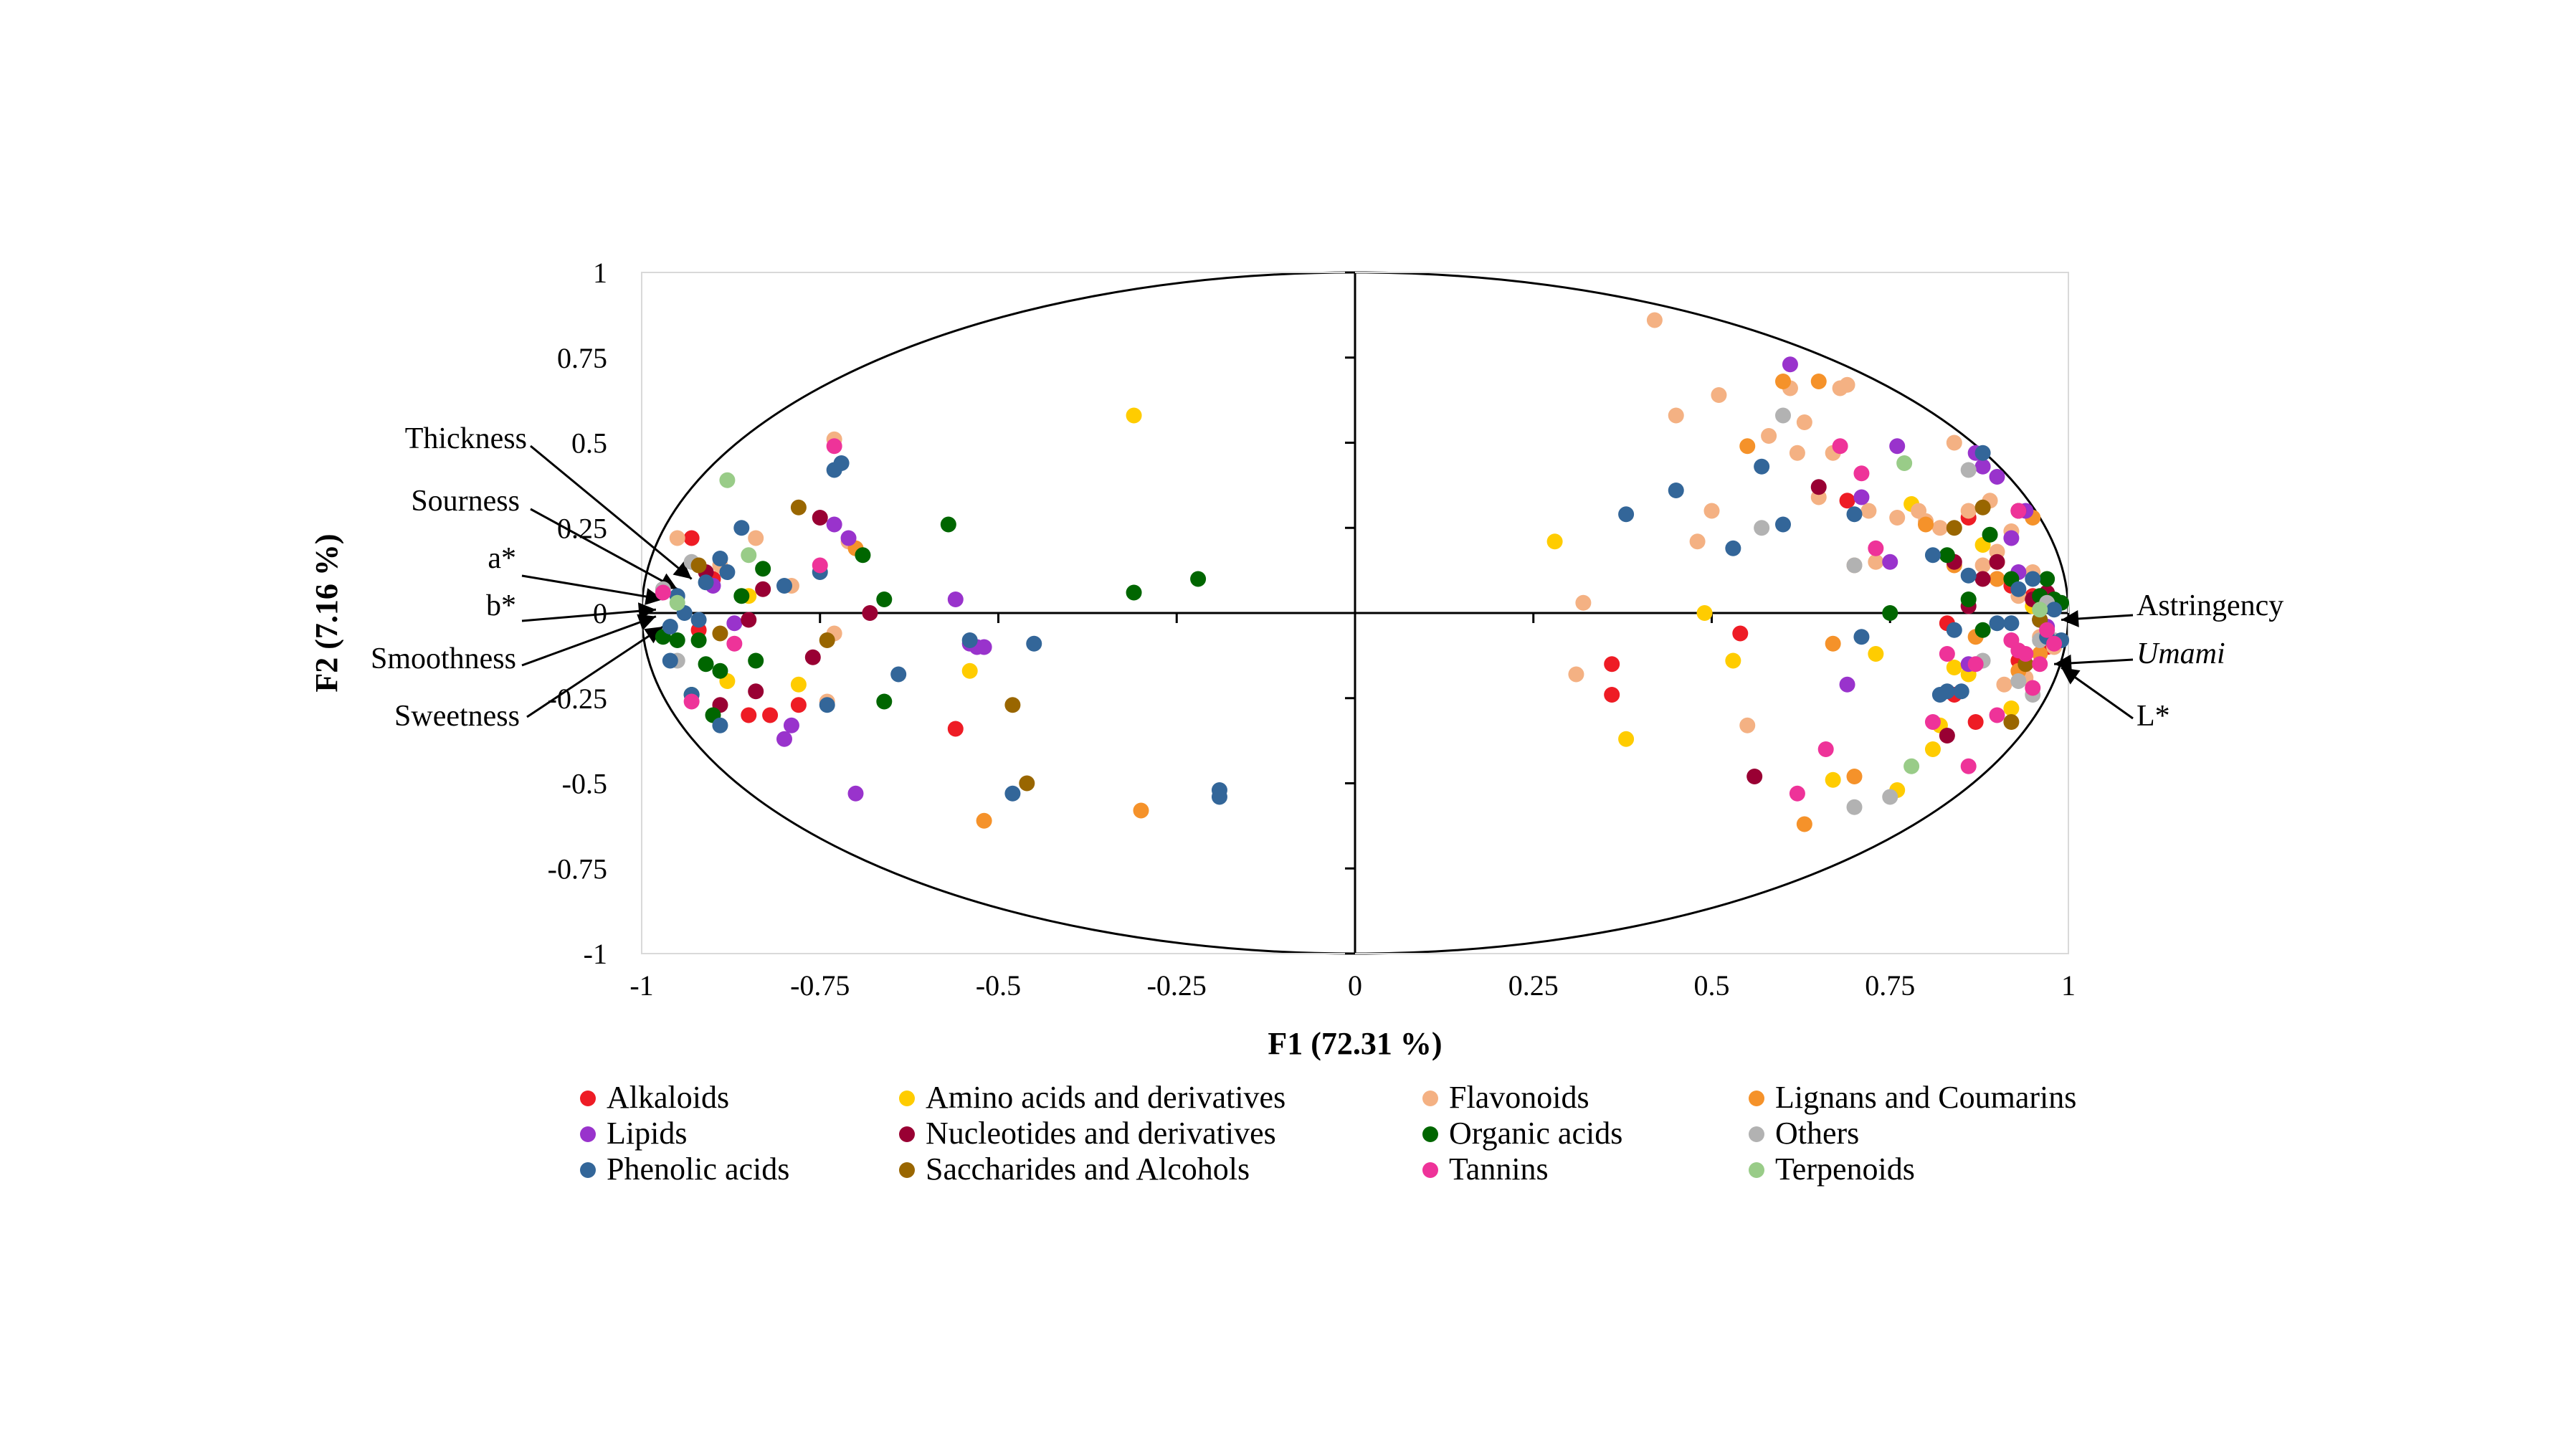  Describe the element at coordinates (589, 443) in the screenshot. I see `y-tick-label: 0.5` at that location.